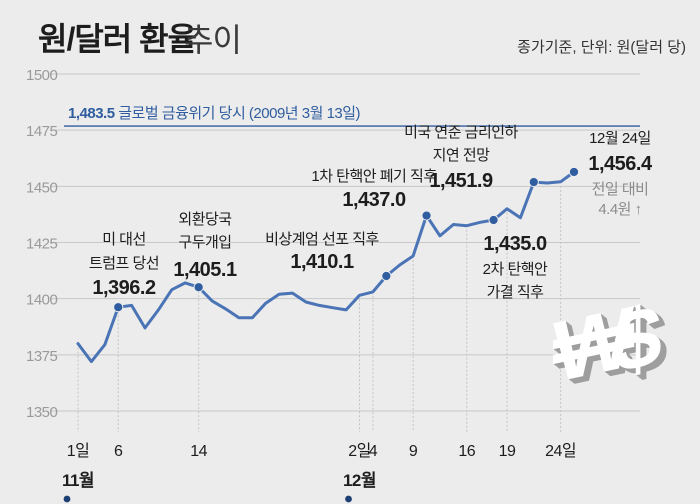  I want to click on annotation-value: 1,396.2, so click(124, 288).